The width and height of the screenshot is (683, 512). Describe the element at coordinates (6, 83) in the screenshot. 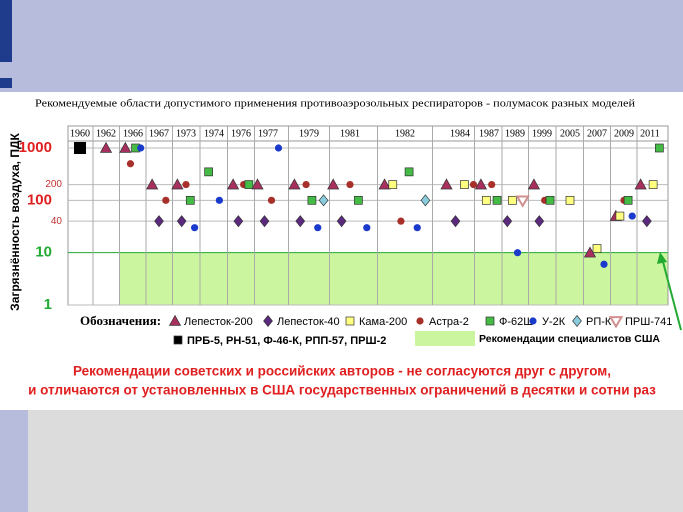

I see `header-block` at that location.